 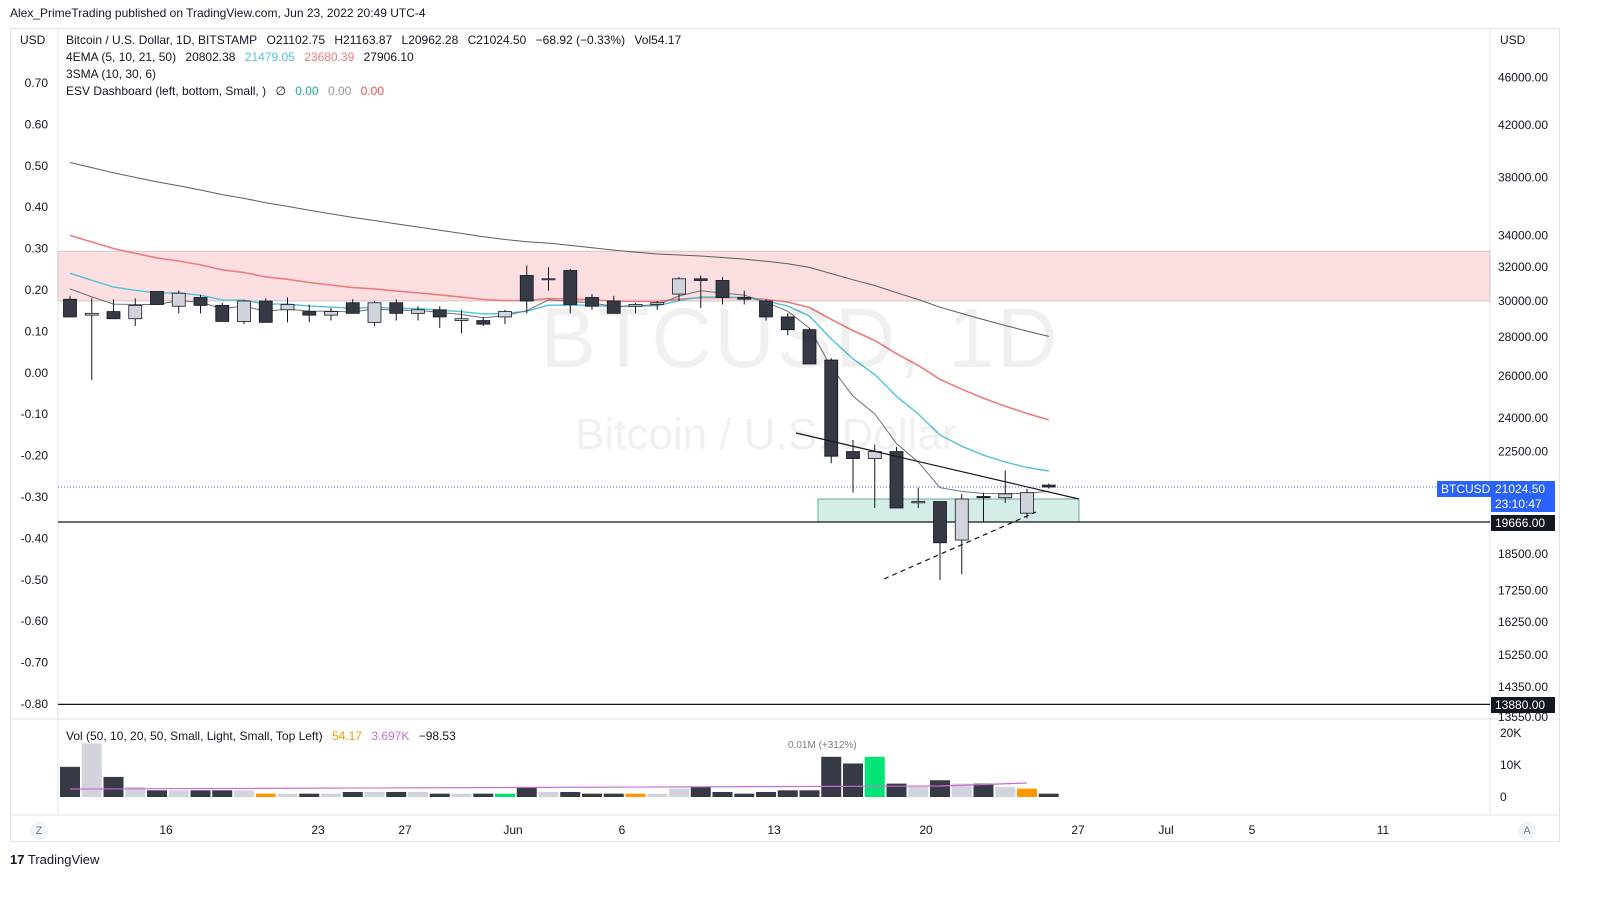 I want to click on legend-ema-v1: 20802.38, so click(x=210, y=57).